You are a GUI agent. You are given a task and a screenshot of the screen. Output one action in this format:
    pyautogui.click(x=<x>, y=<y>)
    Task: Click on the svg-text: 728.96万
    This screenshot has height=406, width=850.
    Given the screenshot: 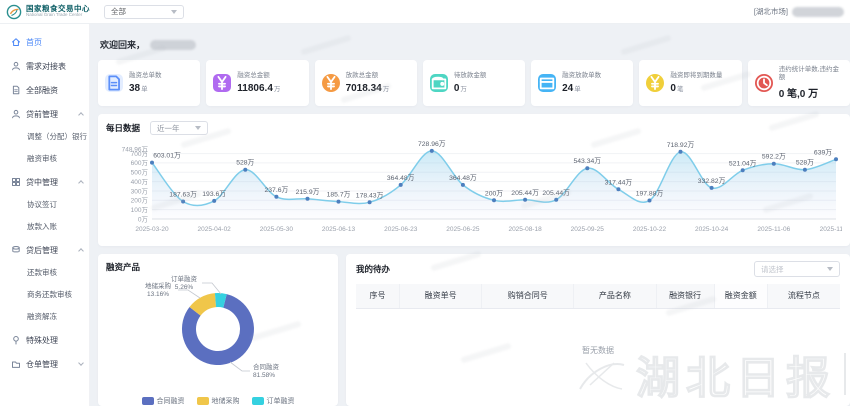 What is the action you would take?
    pyautogui.click(x=432, y=144)
    